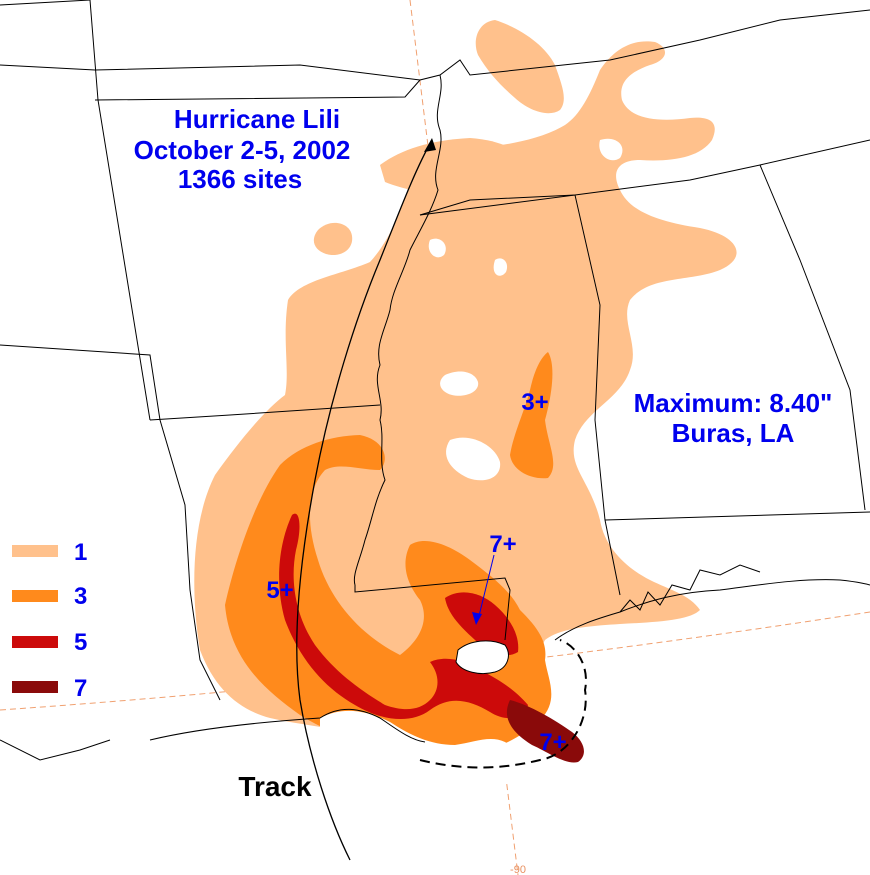 This screenshot has height=875, width=870. What do you see at coordinates (287, 725) in the screenshot?
I see `gulf-coastline-west` at bounding box center [287, 725].